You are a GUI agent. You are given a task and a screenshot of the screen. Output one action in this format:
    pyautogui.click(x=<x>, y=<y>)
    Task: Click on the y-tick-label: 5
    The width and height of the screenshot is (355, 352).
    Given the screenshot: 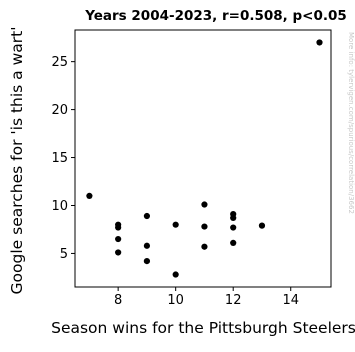 What is the action you would take?
    pyautogui.click(x=64, y=254)
    